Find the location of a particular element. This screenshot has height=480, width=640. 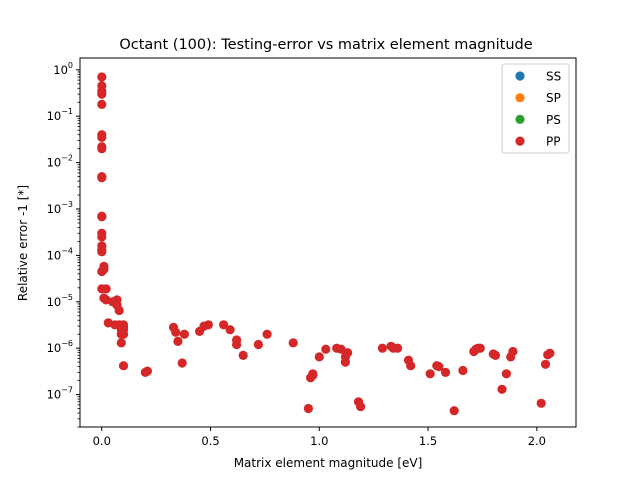

legend: SS SP PS PP is located at coordinates (535, 108).